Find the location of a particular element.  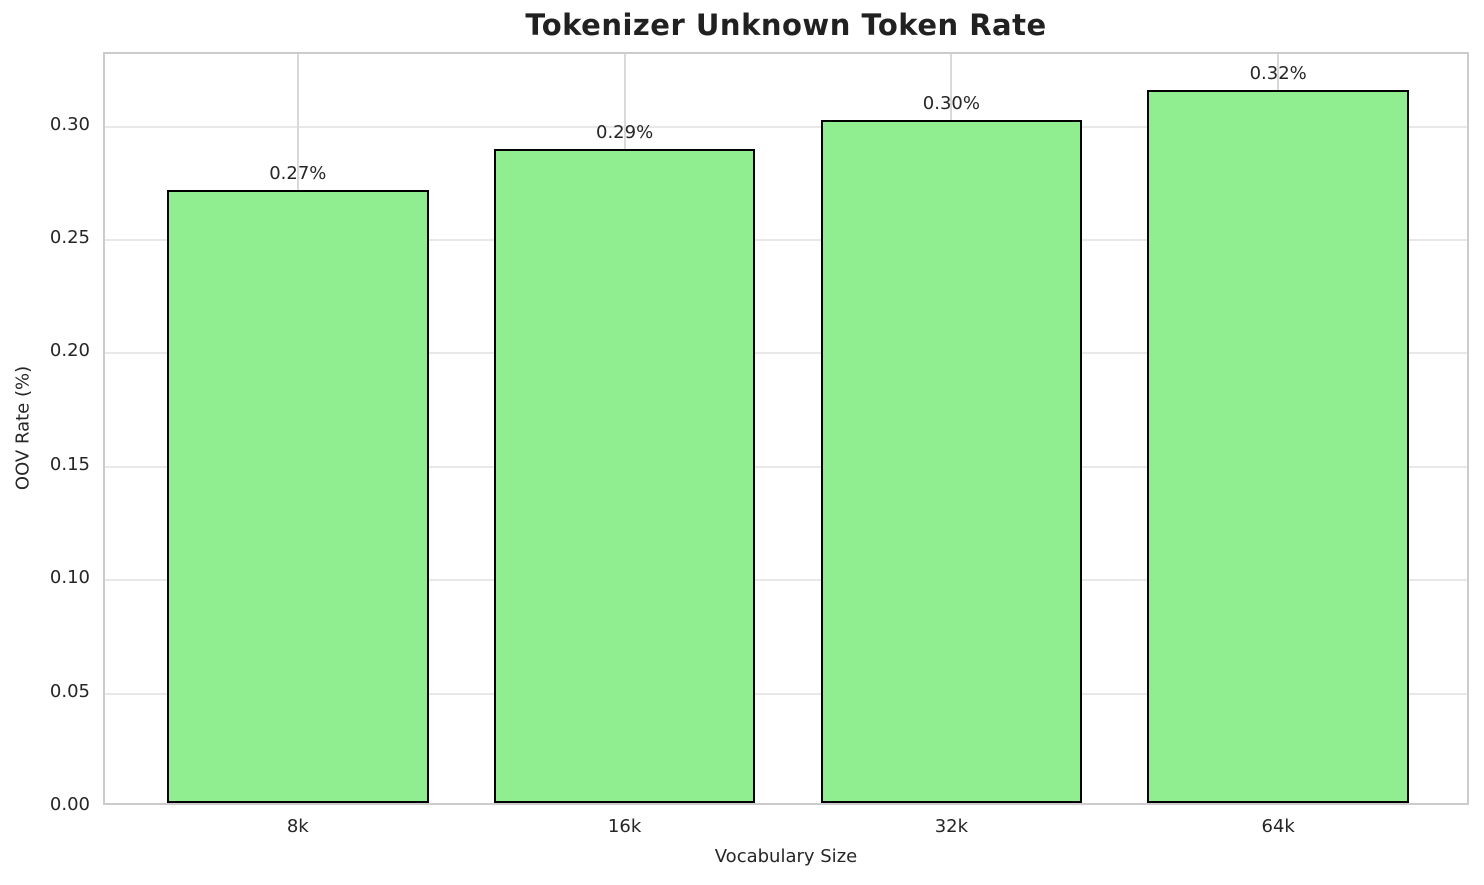

chart-title: Tokenizer Unknown Token Rate is located at coordinates (786, 25).